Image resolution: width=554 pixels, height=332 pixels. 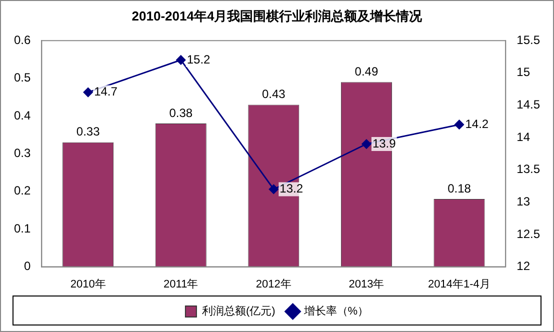 What do you see at coordinates (459, 284) in the screenshot?
I see `x-tick-label: 2014年1-4月` at bounding box center [459, 284].